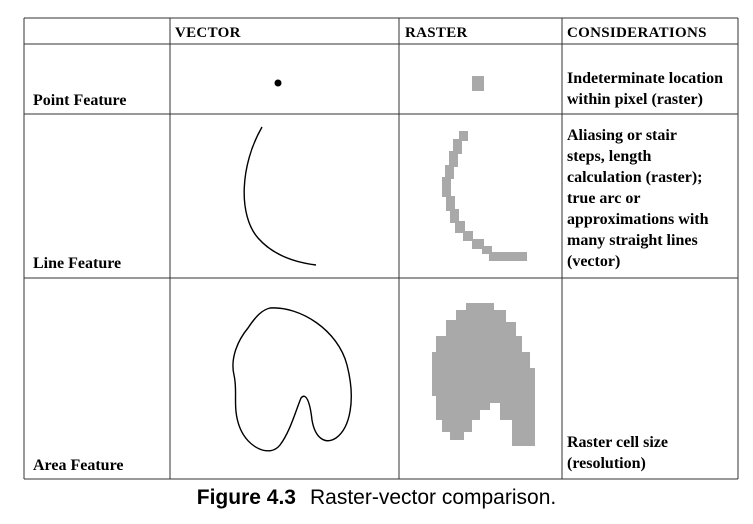 Image resolution: width=753 pixels, height=524 pixels. What do you see at coordinates (484, 196) in the screenshot?
I see `raster-line` at bounding box center [484, 196].